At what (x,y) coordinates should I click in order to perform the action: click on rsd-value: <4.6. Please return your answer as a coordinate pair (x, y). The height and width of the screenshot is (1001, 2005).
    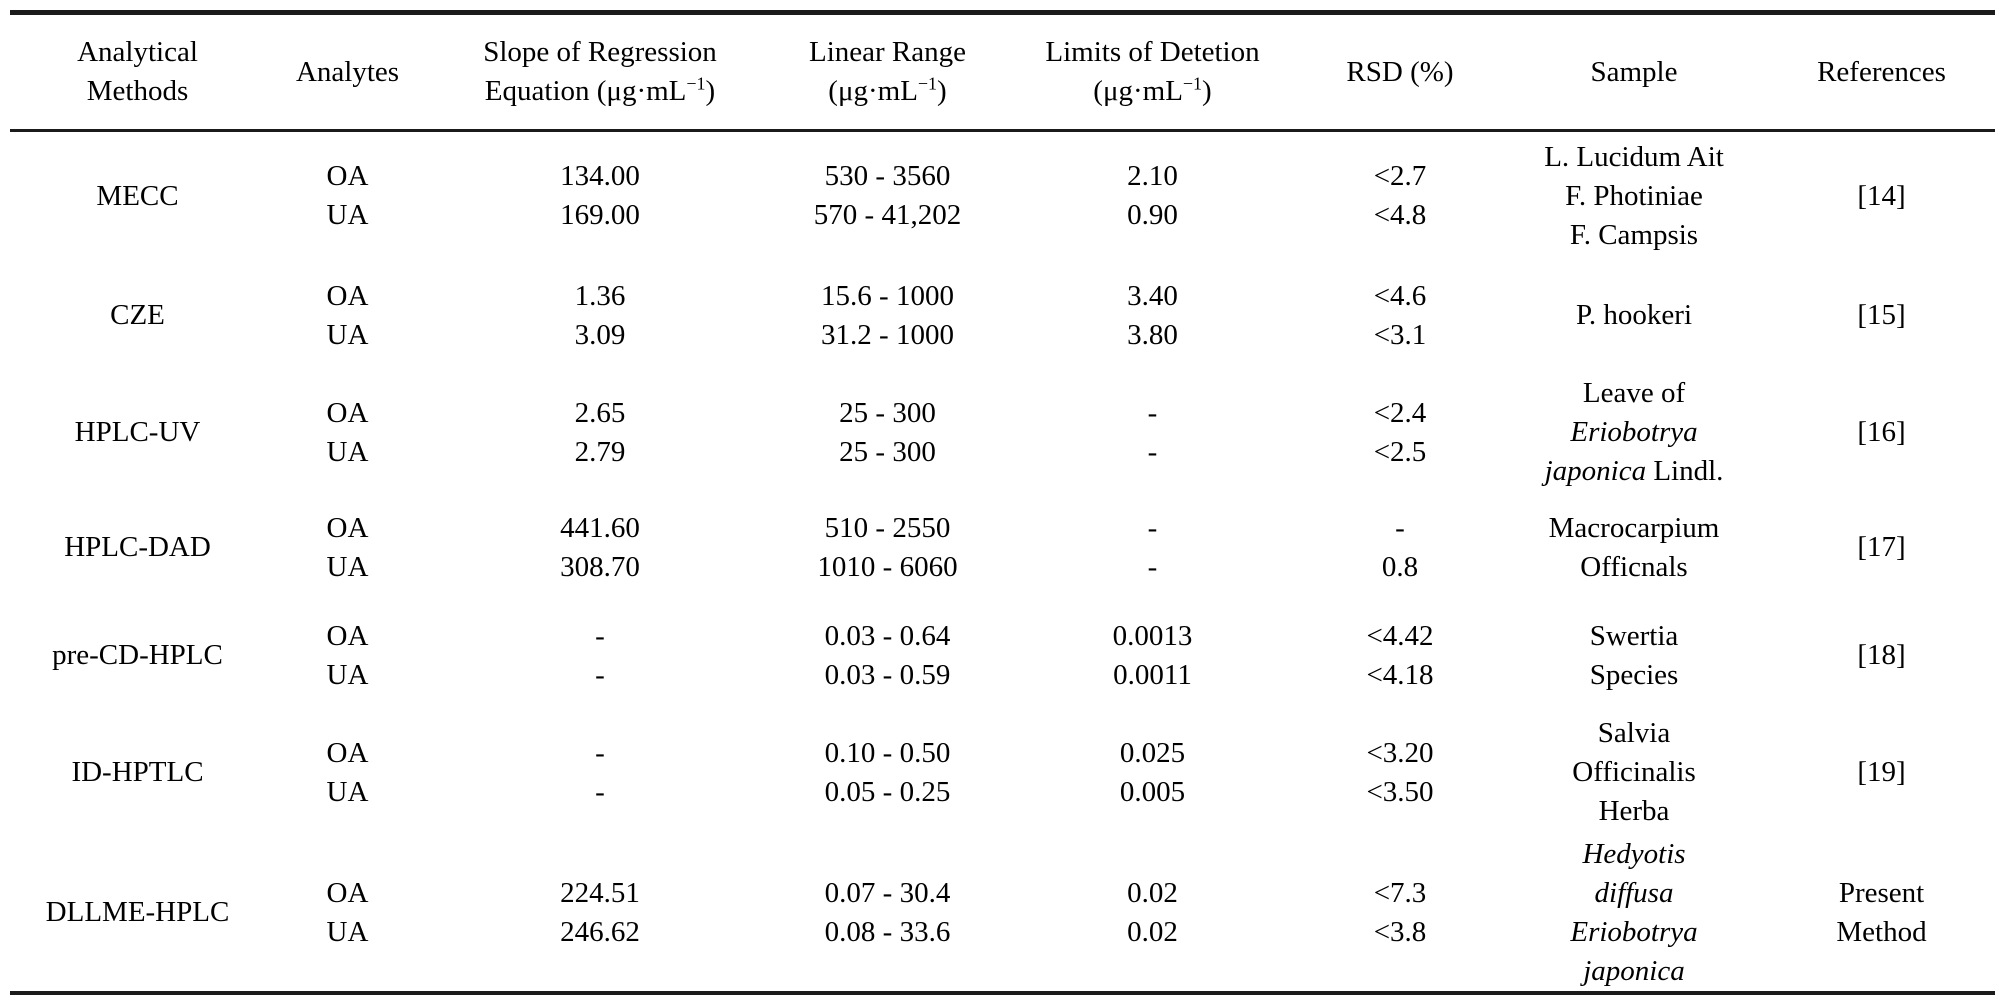
    Looking at the image, I should click on (1400, 295).